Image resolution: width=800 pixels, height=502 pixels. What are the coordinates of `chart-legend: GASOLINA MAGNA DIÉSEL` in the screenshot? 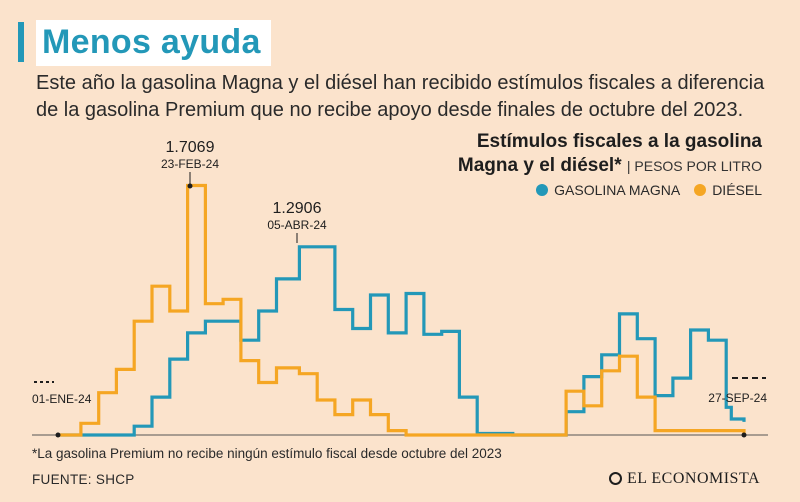 It's located at (649, 190).